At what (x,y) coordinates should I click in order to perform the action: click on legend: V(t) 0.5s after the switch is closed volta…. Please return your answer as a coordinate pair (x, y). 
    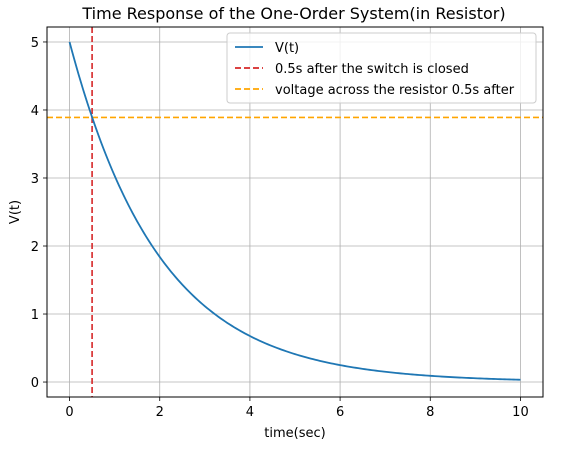
    Looking at the image, I should click on (381, 68).